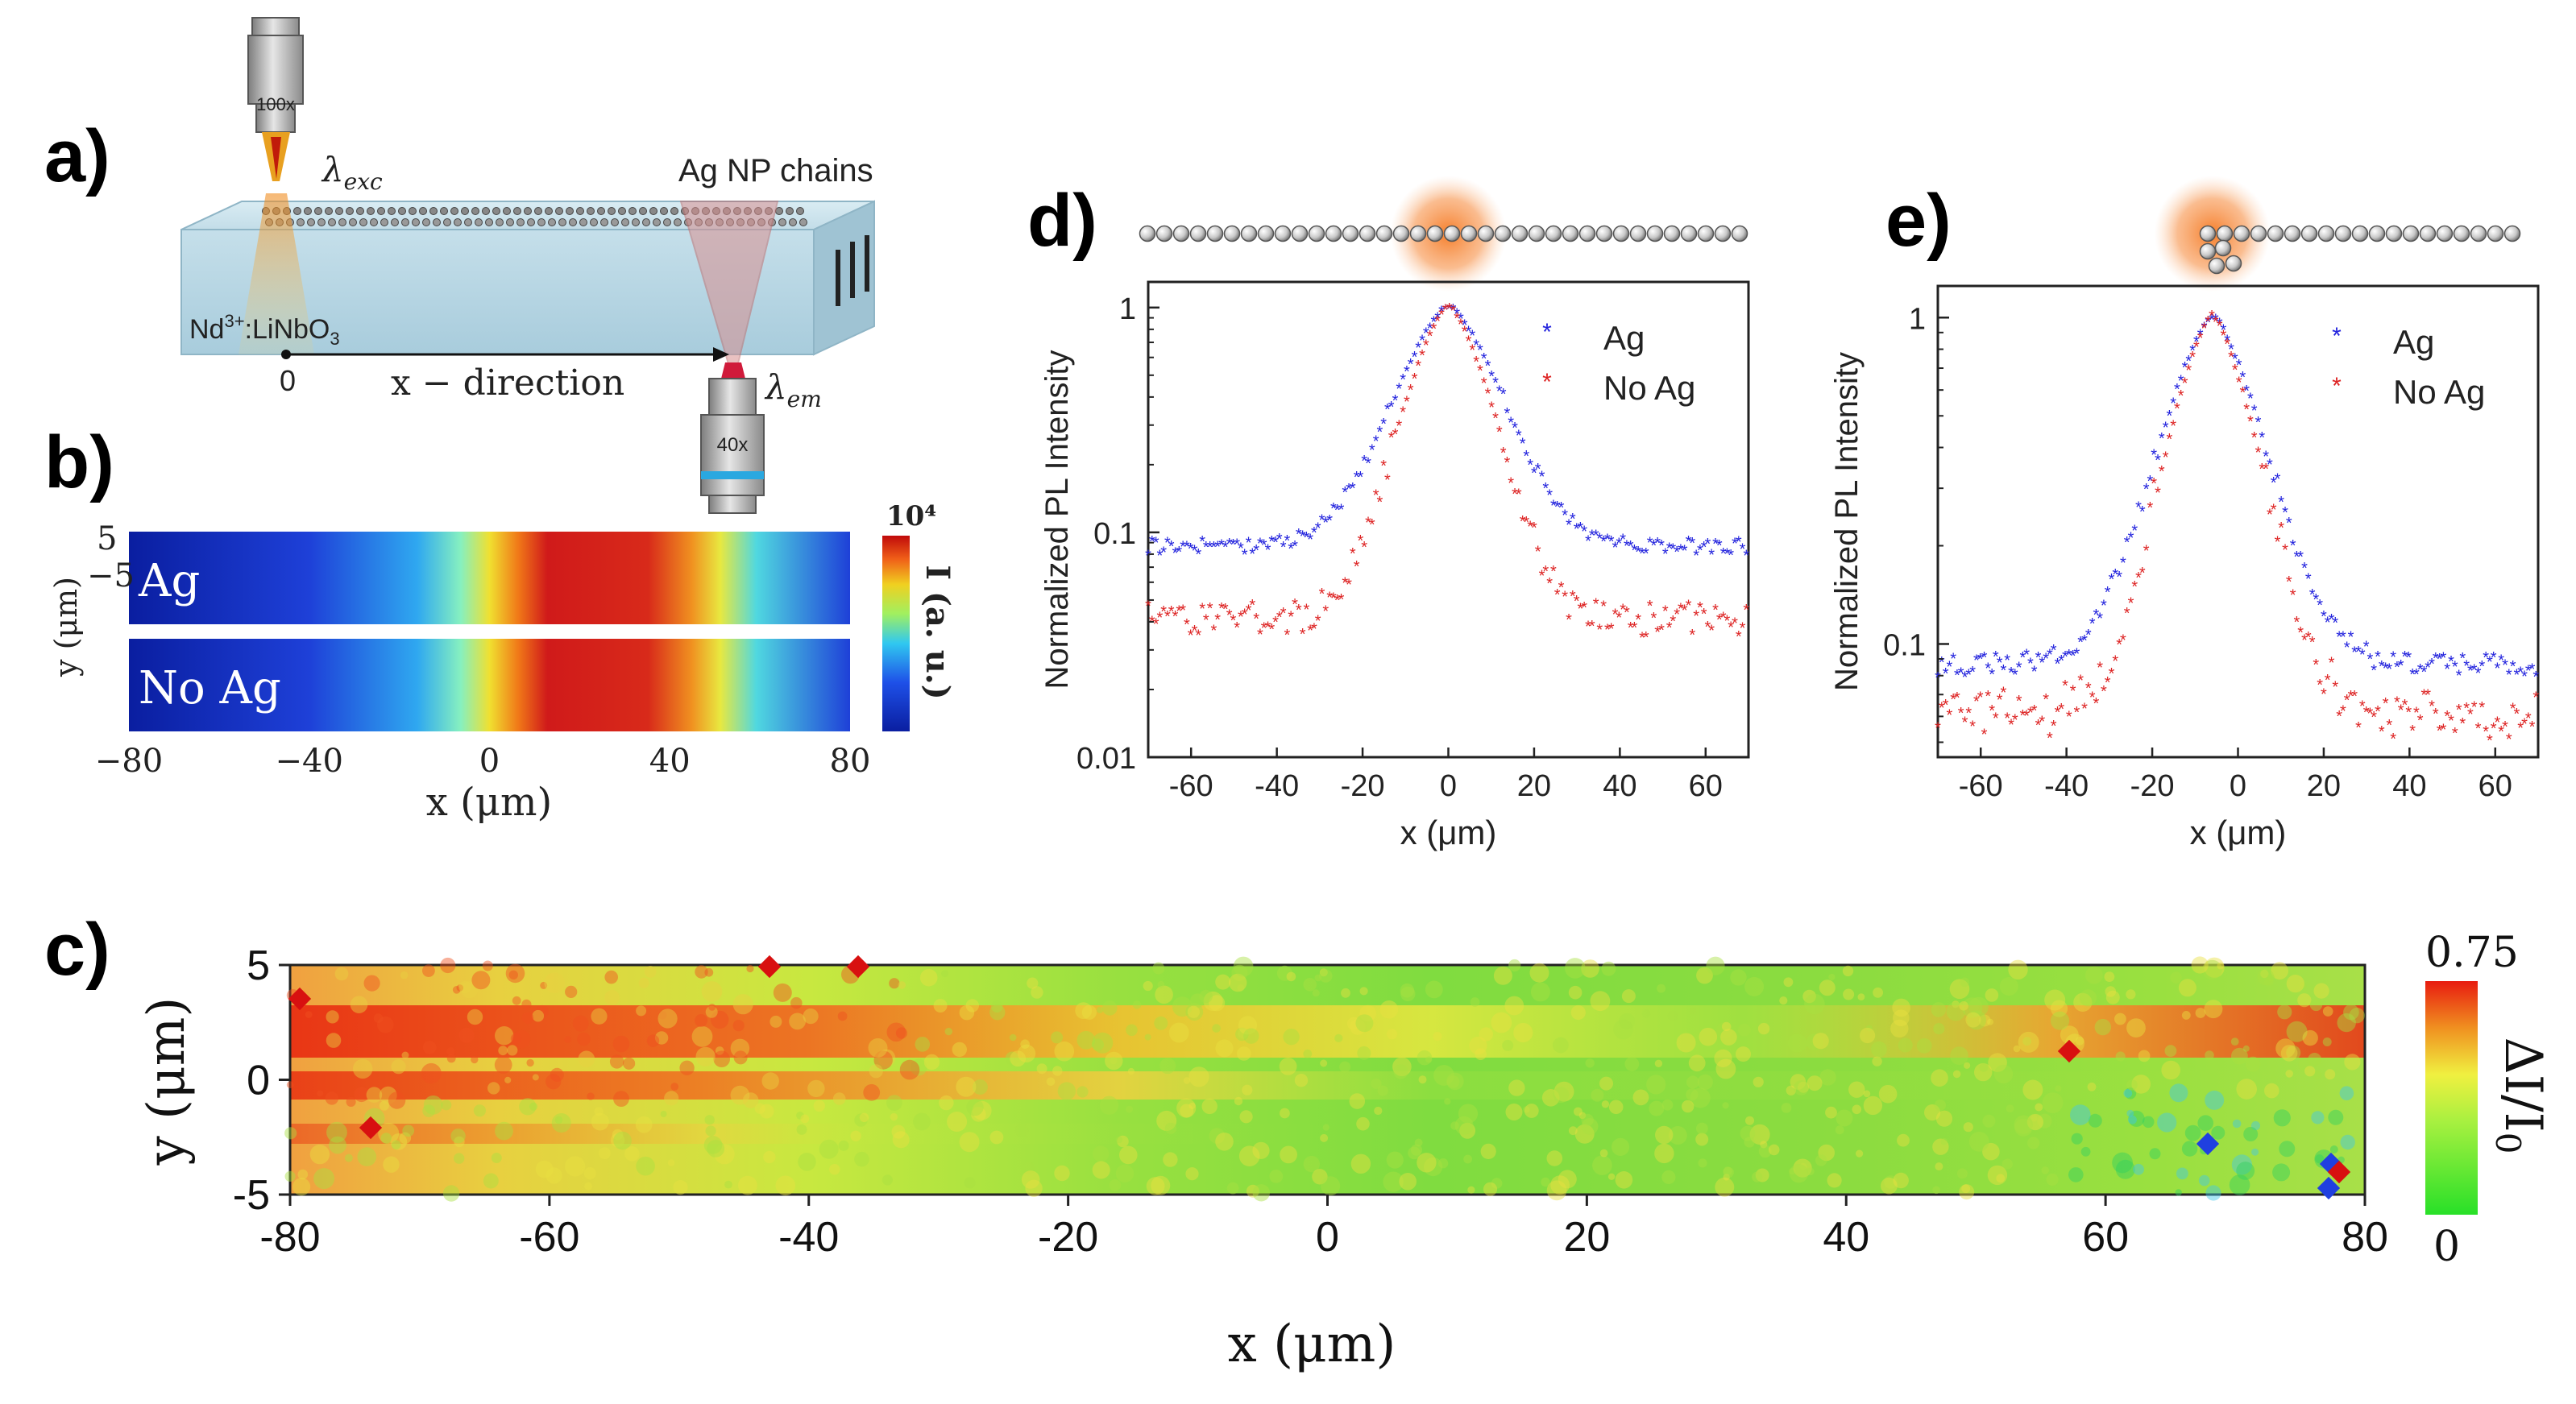  I want to click on panel-label-e: e), so click(1918, 221).